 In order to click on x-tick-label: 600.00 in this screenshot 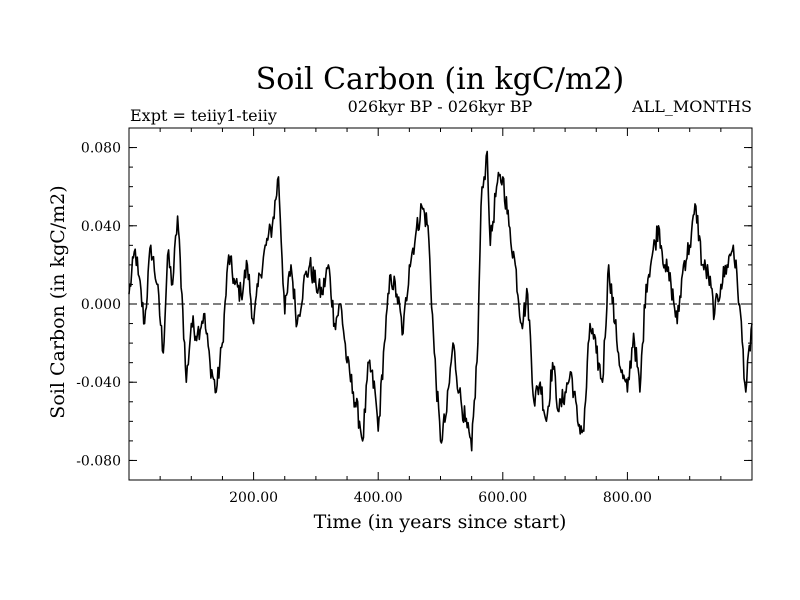, I will do `click(502, 498)`.